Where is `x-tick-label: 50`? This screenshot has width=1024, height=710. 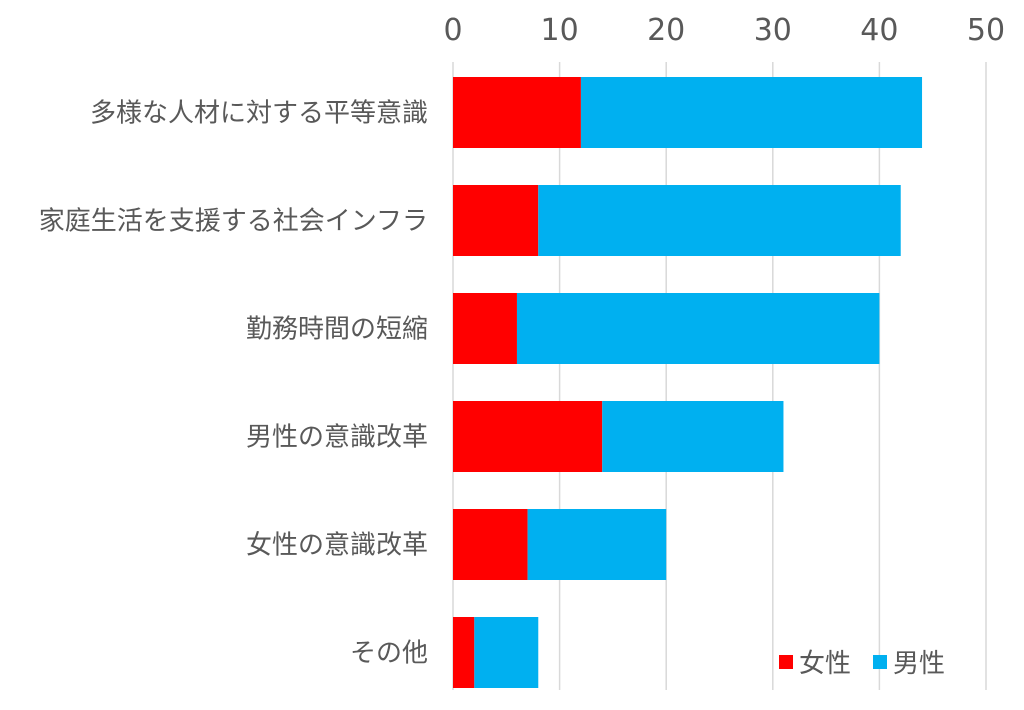
x-tick-label: 50 is located at coordinates (986, 30).